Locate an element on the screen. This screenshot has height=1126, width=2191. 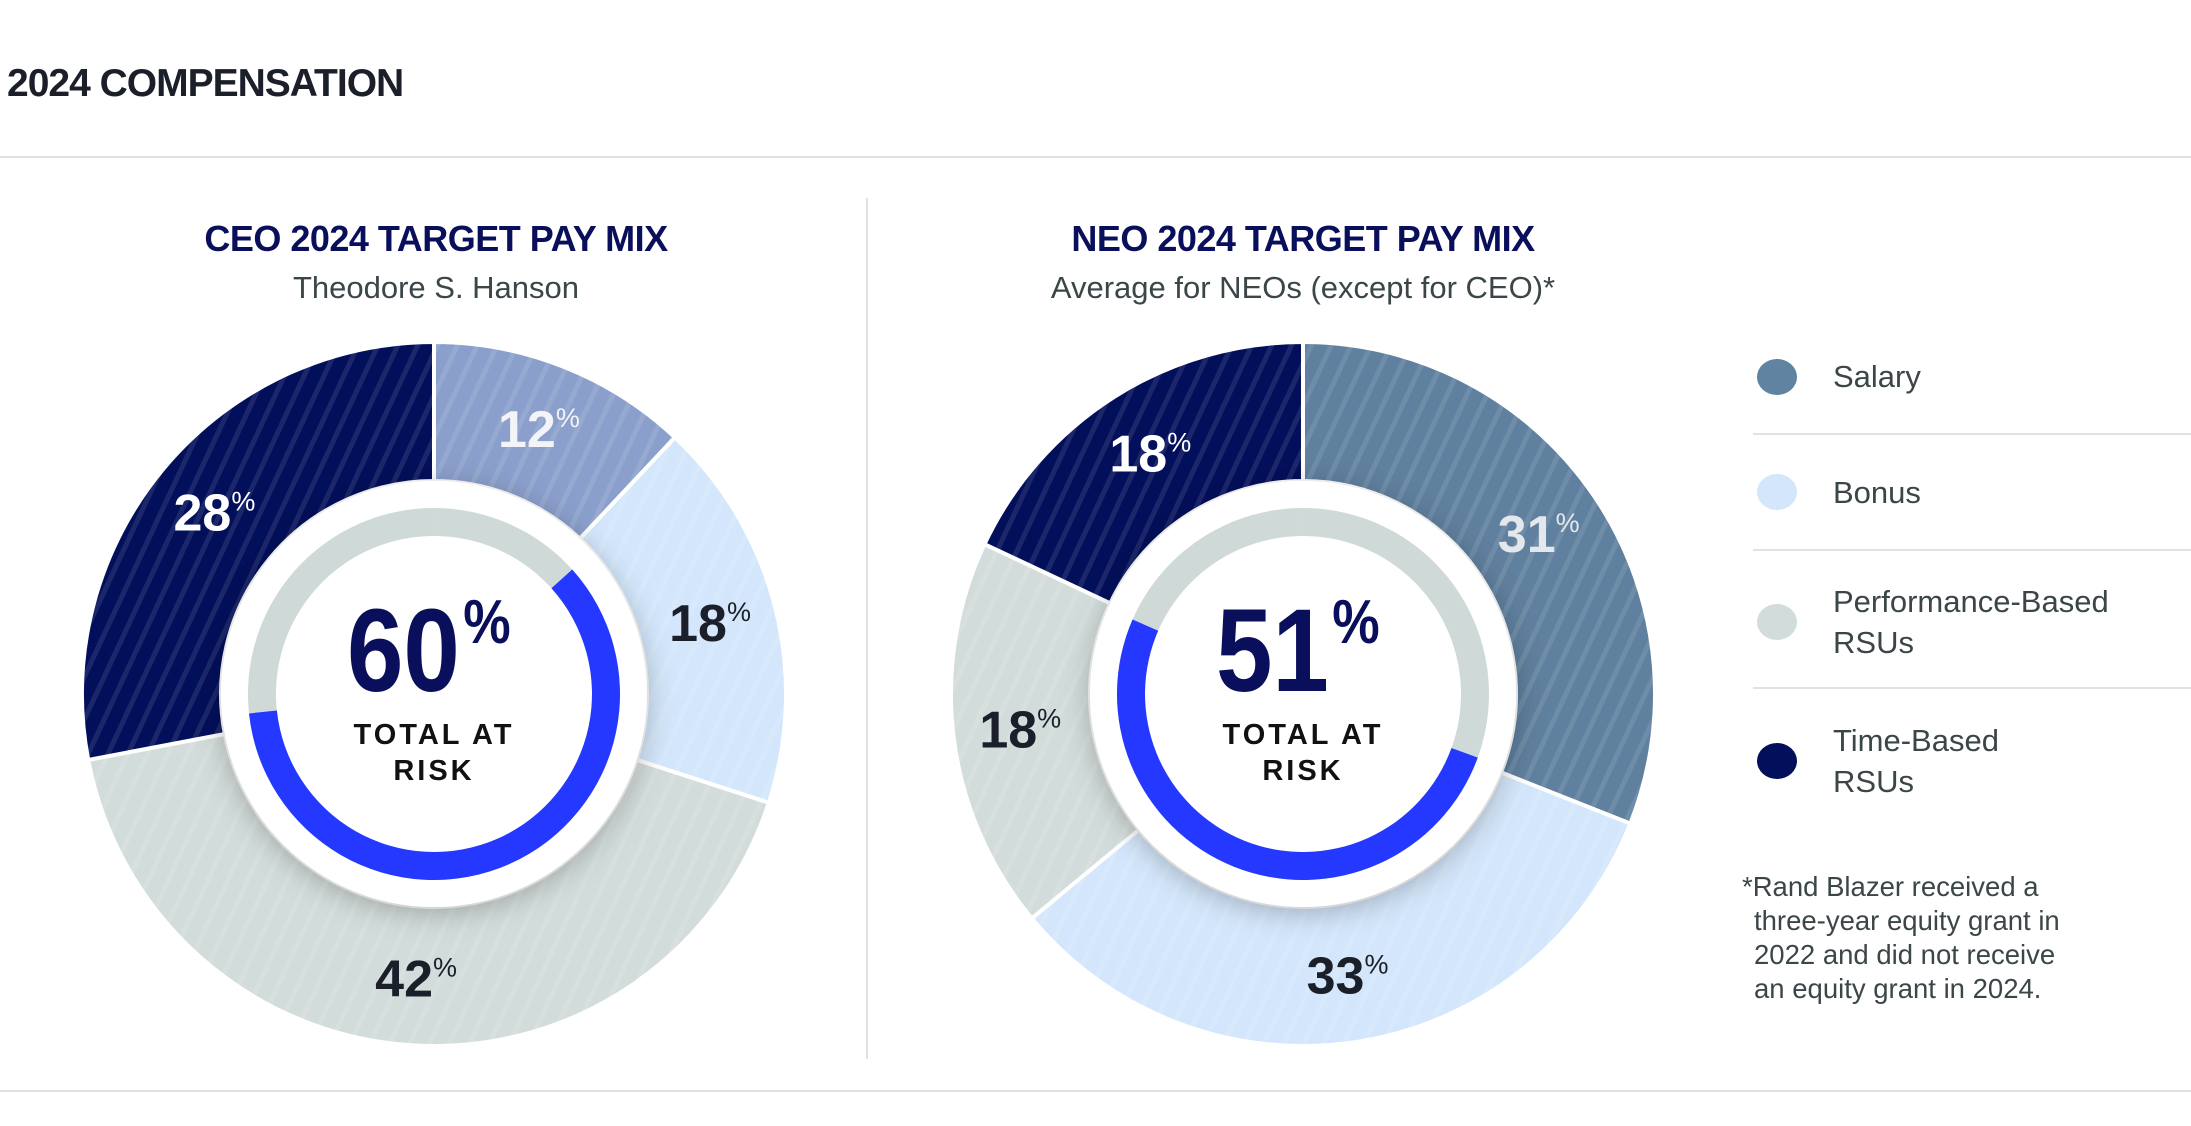
legend-label-salary: Salary is located at coordinates (1877, 376).